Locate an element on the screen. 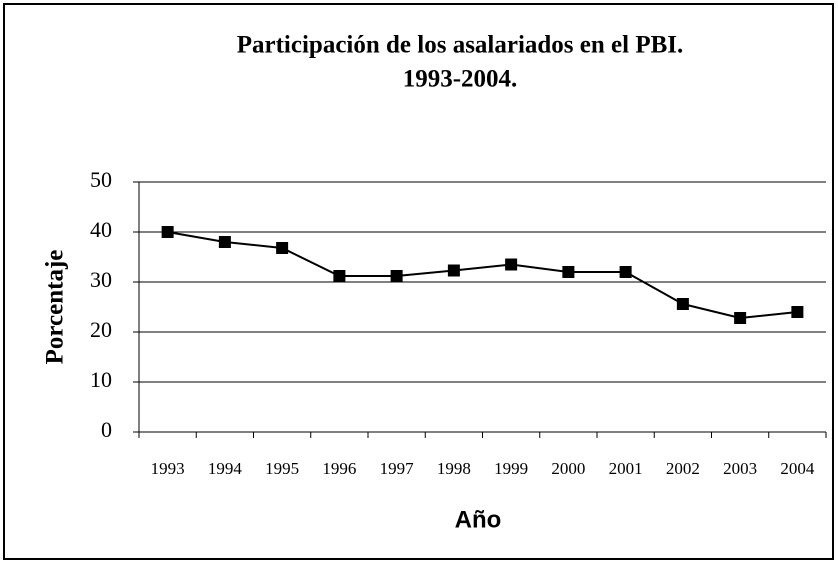 The width and height of the screenshot is (838, 564). x-tick-label: 2002 is located at coordinates (683, 468).